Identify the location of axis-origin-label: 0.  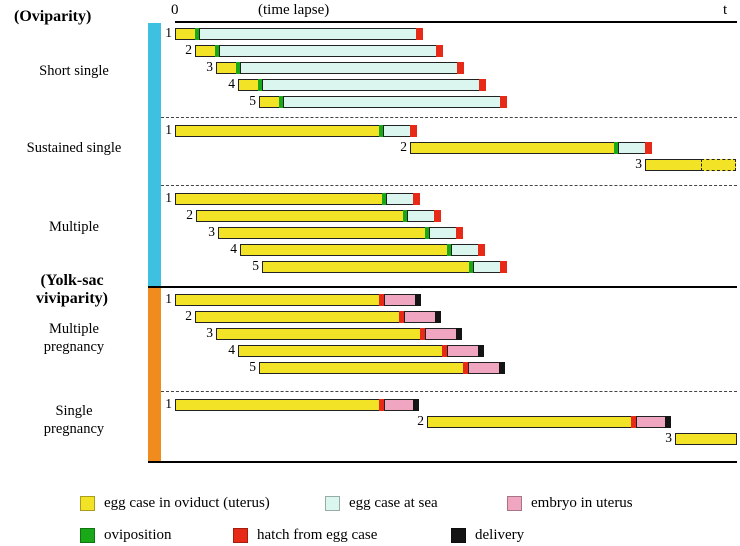
(175, 10).